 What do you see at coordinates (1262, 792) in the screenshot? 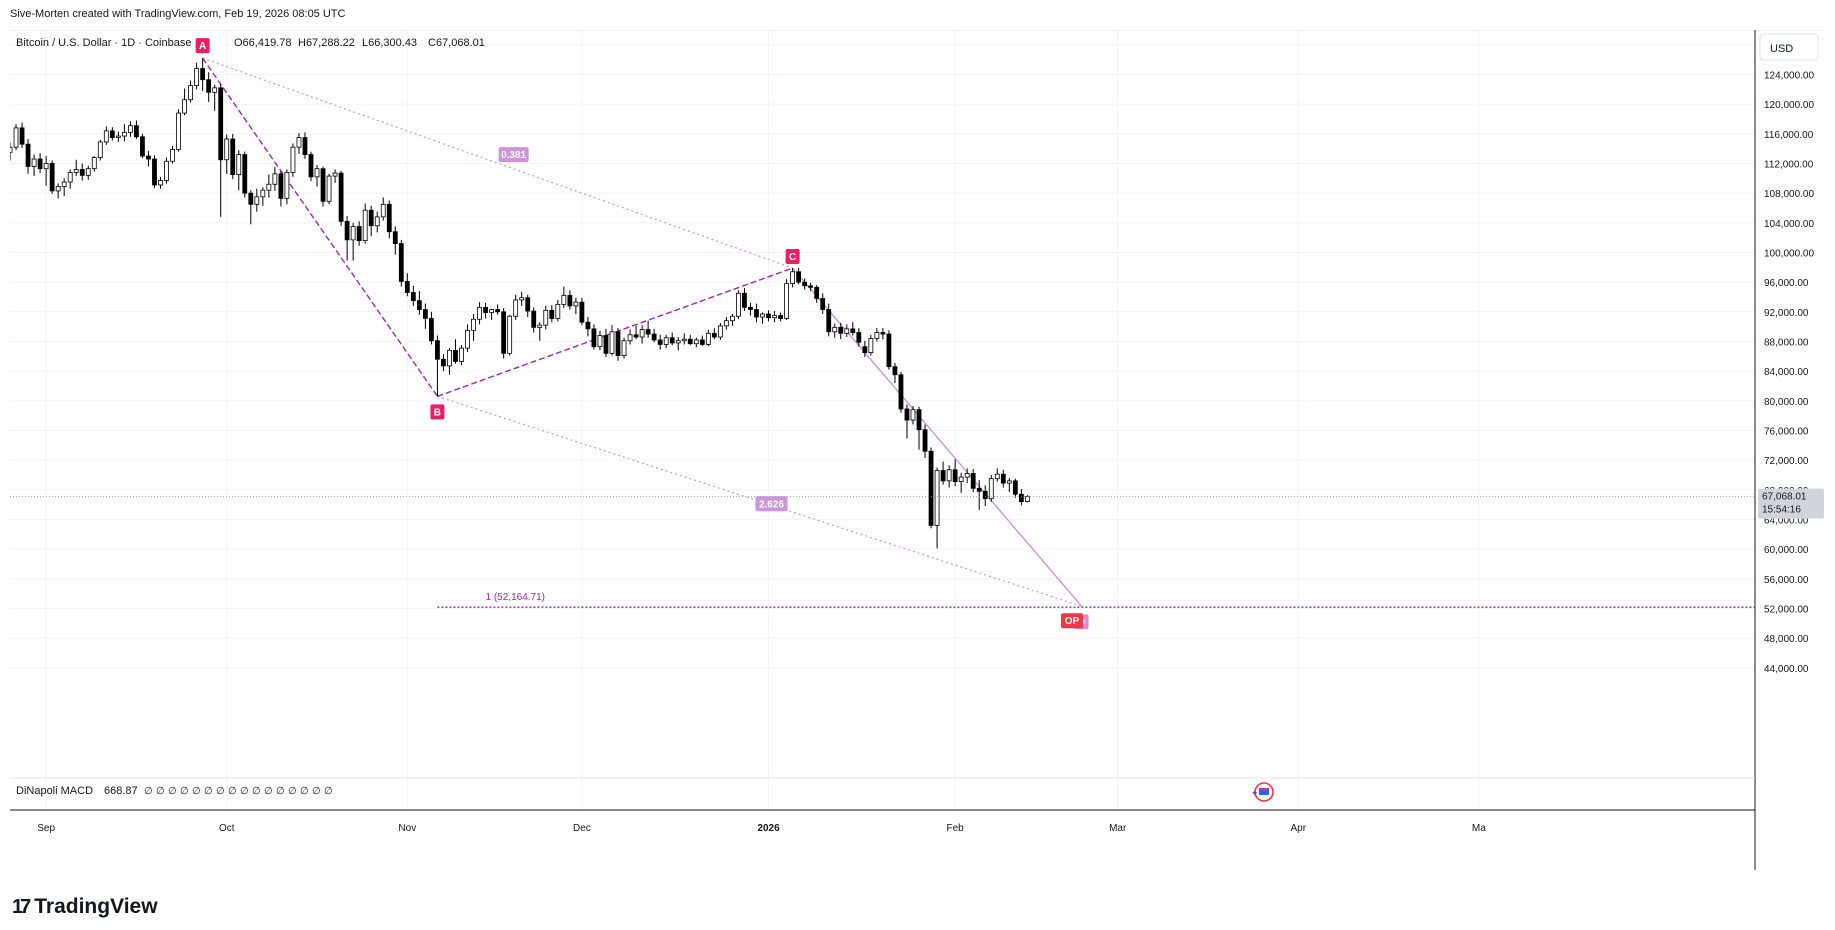
I see `broadcast-icon: ✦` at bounding box center [1262, 792].